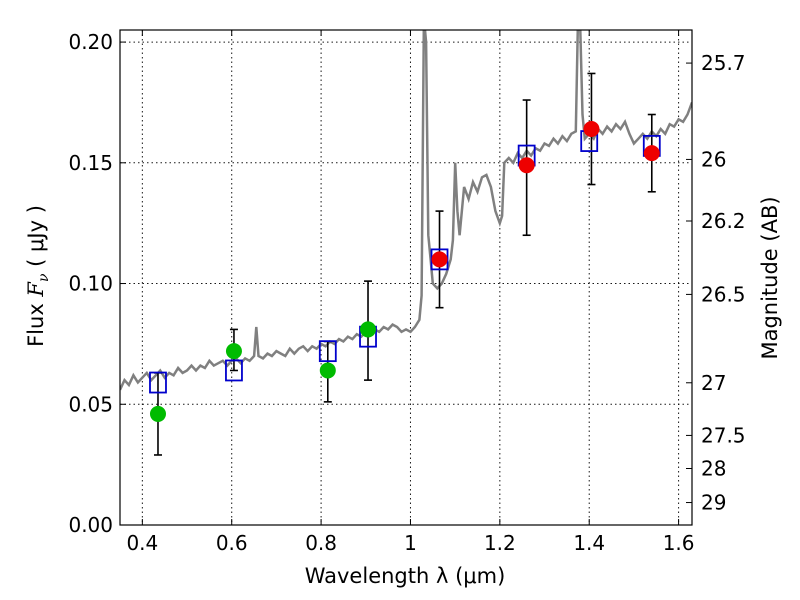 This screenshot has width=800, height=600. I want to click on y2-axis-ticks: 25.7 26 26.2 26.5 27 27.5 28 29, so click(716, 283).